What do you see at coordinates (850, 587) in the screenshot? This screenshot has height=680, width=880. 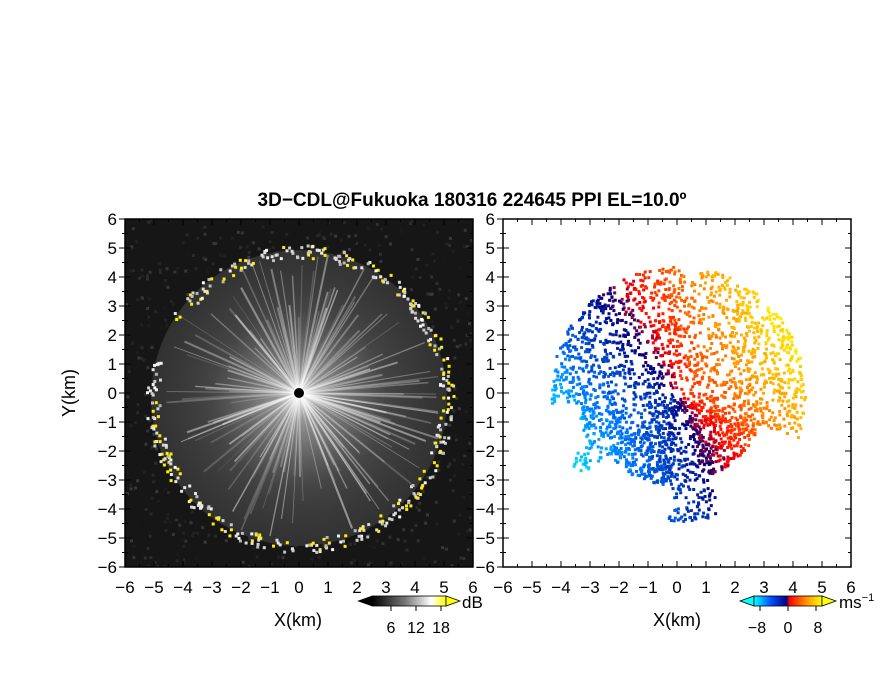 I see `x-tick-label: 6` at bounding box center [850, 587].